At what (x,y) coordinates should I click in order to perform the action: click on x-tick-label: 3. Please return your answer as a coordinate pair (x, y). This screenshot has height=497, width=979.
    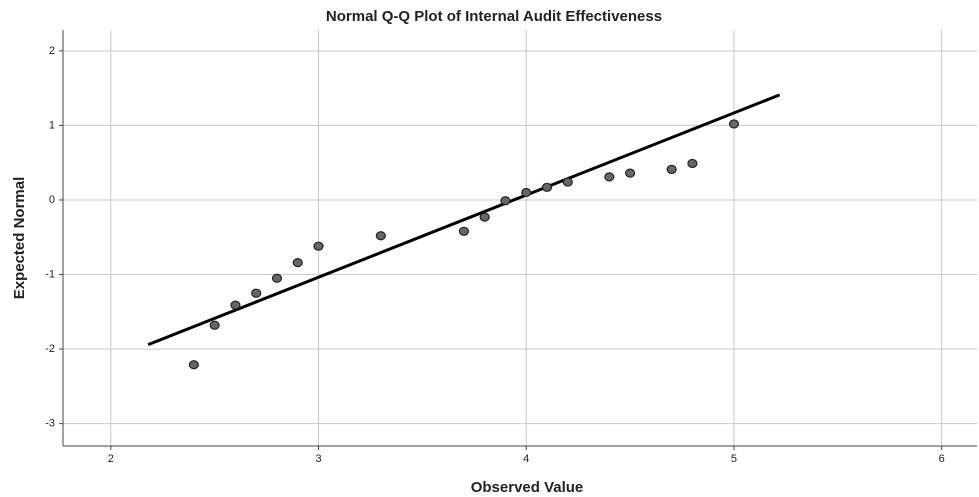
    Looking at the image, I should click on (318, 459).